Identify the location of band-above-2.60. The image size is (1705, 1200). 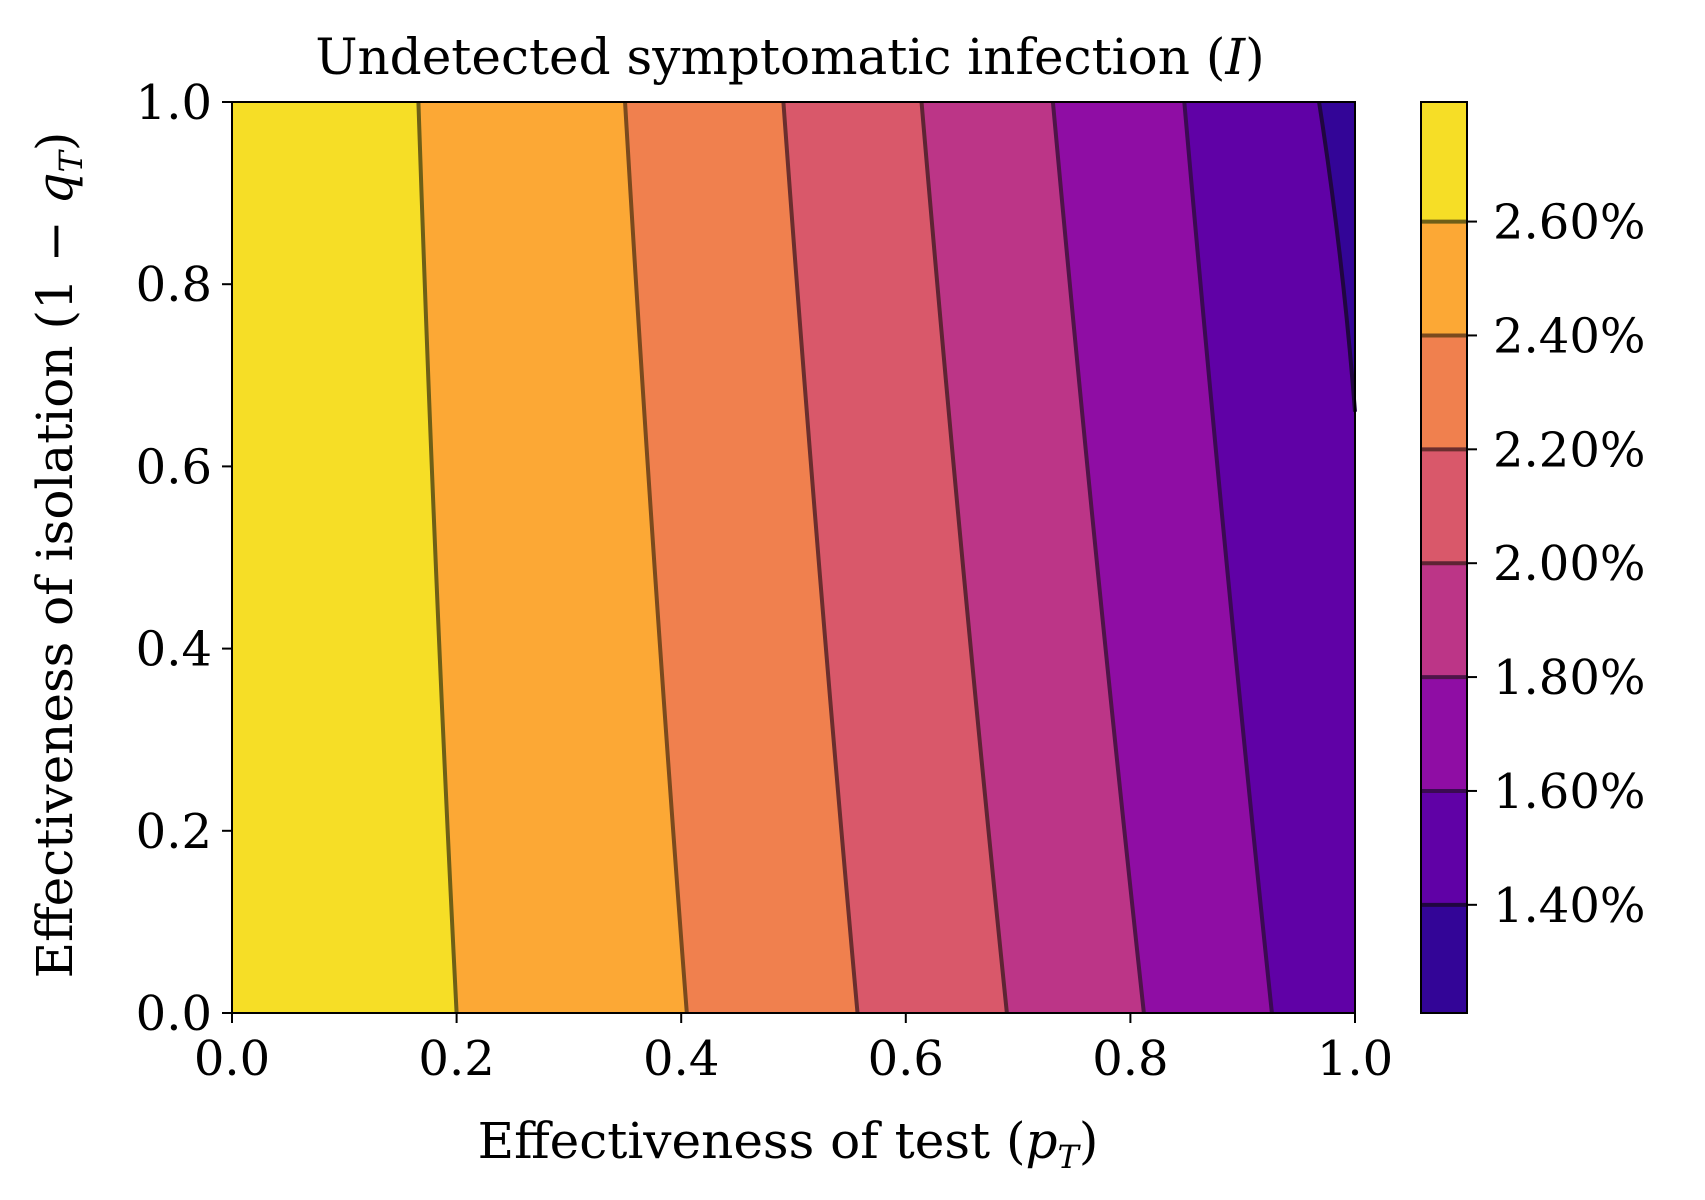
(344, 557).